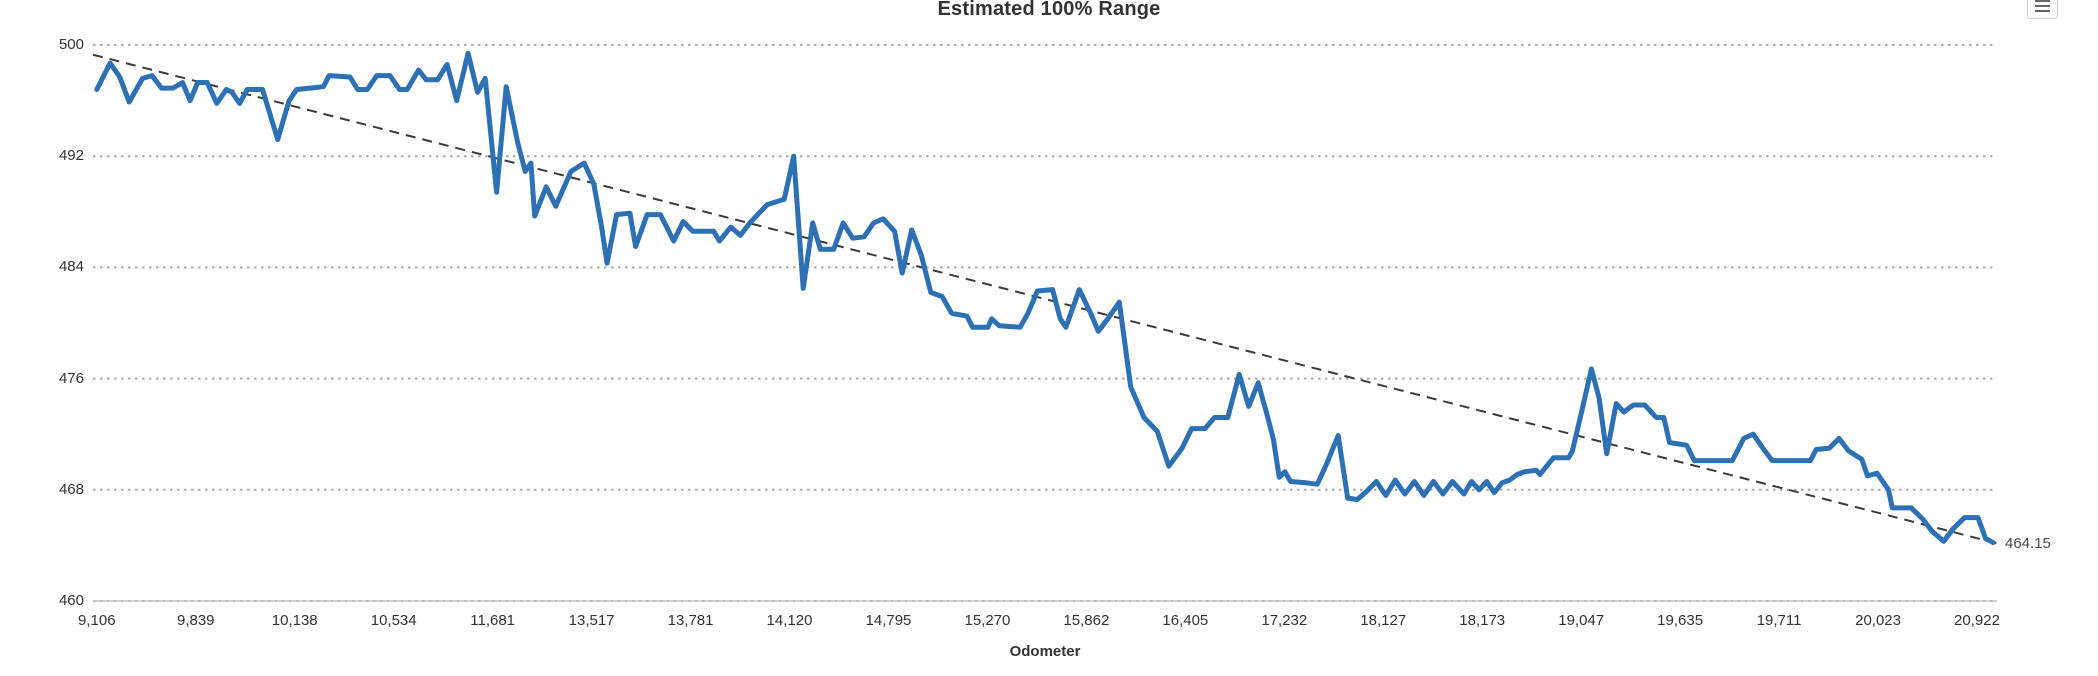 This screenshot has width=2098, height=676. What do you see at coordinates (1581, 620) in the screenshot?
I see `x-axis-tick-label: 19,047` at bounding box center [1581, 620].